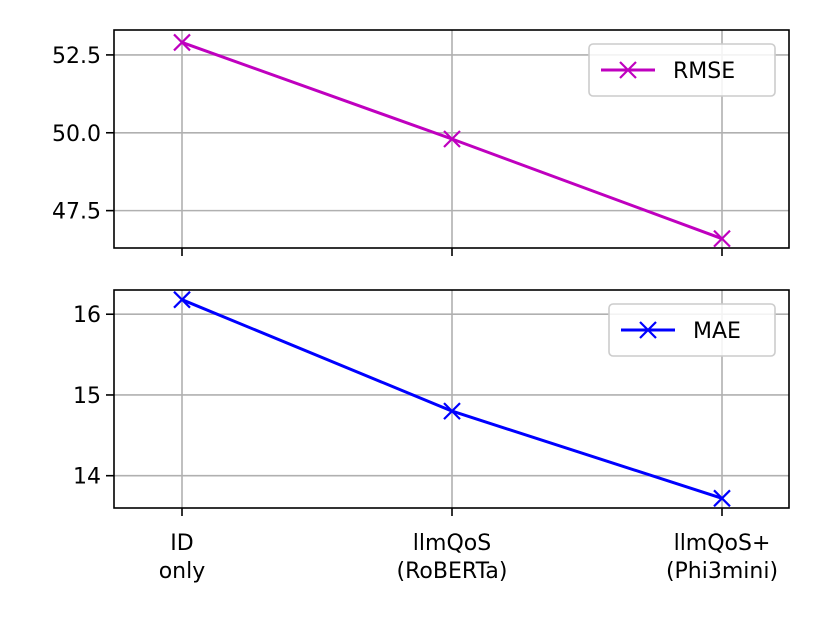 This screenshot has height=623, width=830. I want to click on x-tick-label: ID only, so click(182, 557).